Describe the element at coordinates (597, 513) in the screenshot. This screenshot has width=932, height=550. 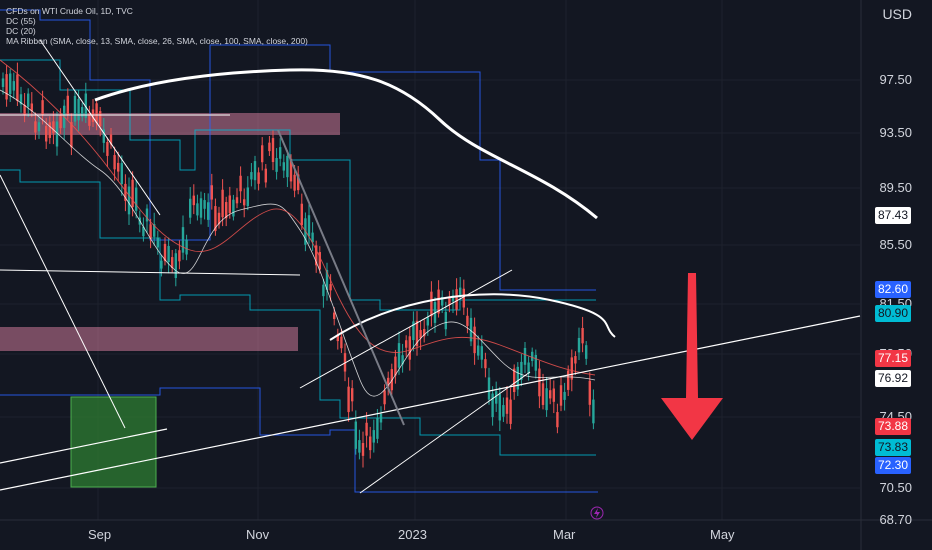
I see `lightning-icon` at that location.